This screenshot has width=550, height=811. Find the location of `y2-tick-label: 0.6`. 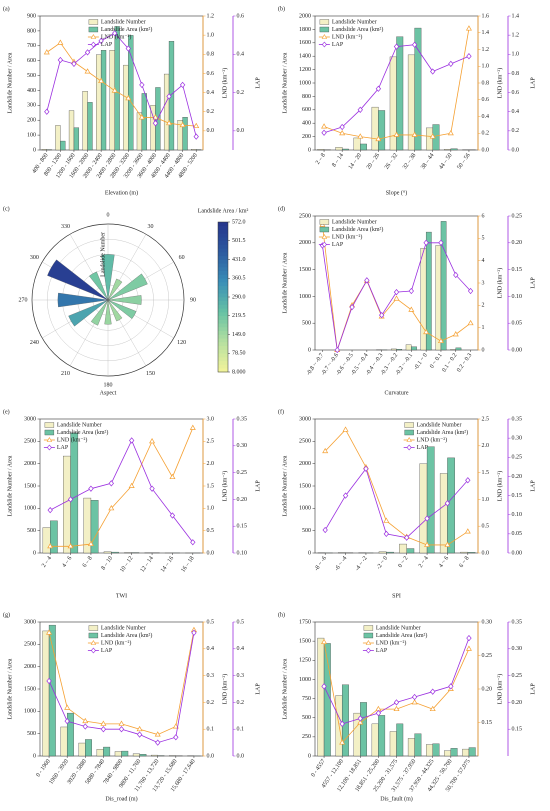

y2-tick-label: 0.6 is located at coordinates (486, 100).